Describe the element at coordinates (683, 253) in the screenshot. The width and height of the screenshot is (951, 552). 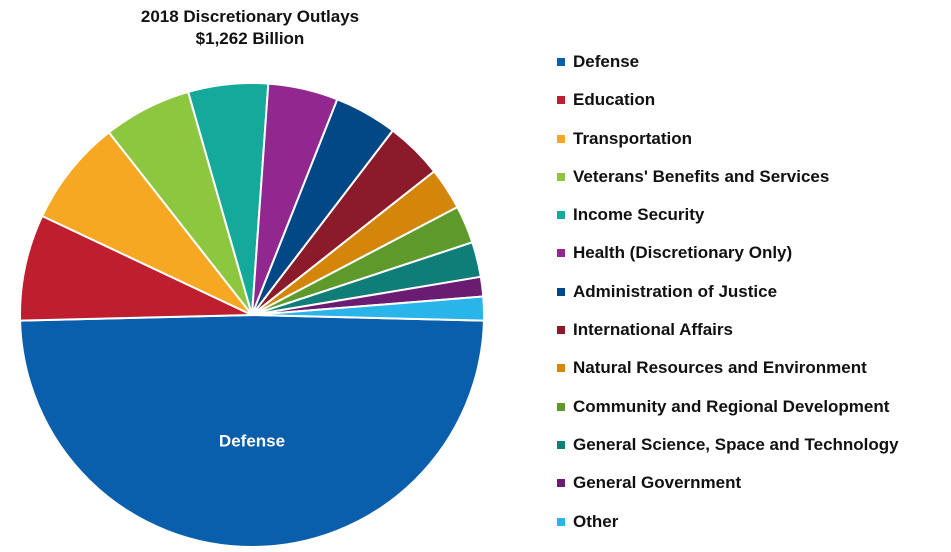
I see `legend-label: Health (Discretionary Only)` at that location.